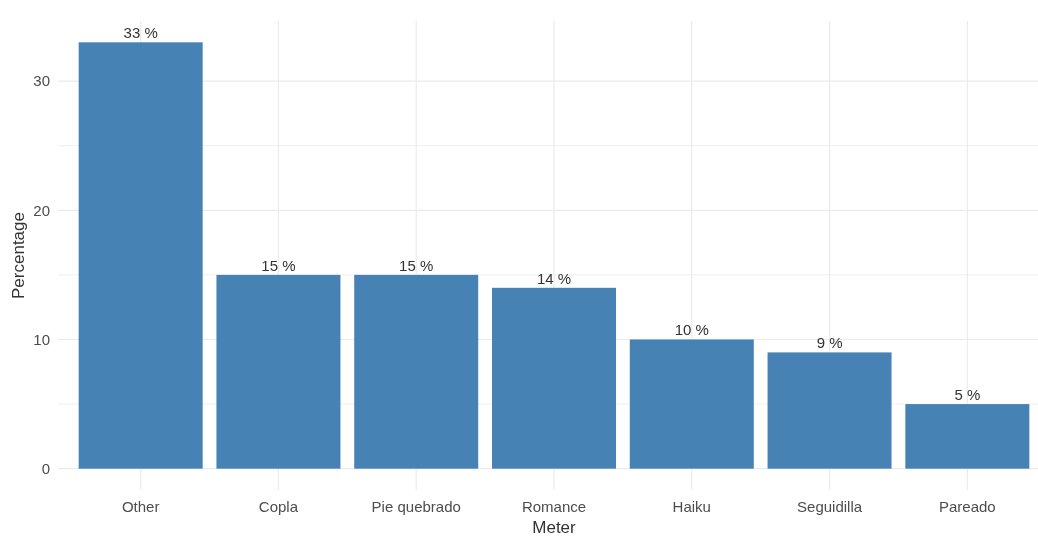 The height and width of the screenshot is (536, 1038). What do you see at coordinates (41, 81) in the screenshot?
I see `y-tick-label: 30` at bounding box center [41, 81].